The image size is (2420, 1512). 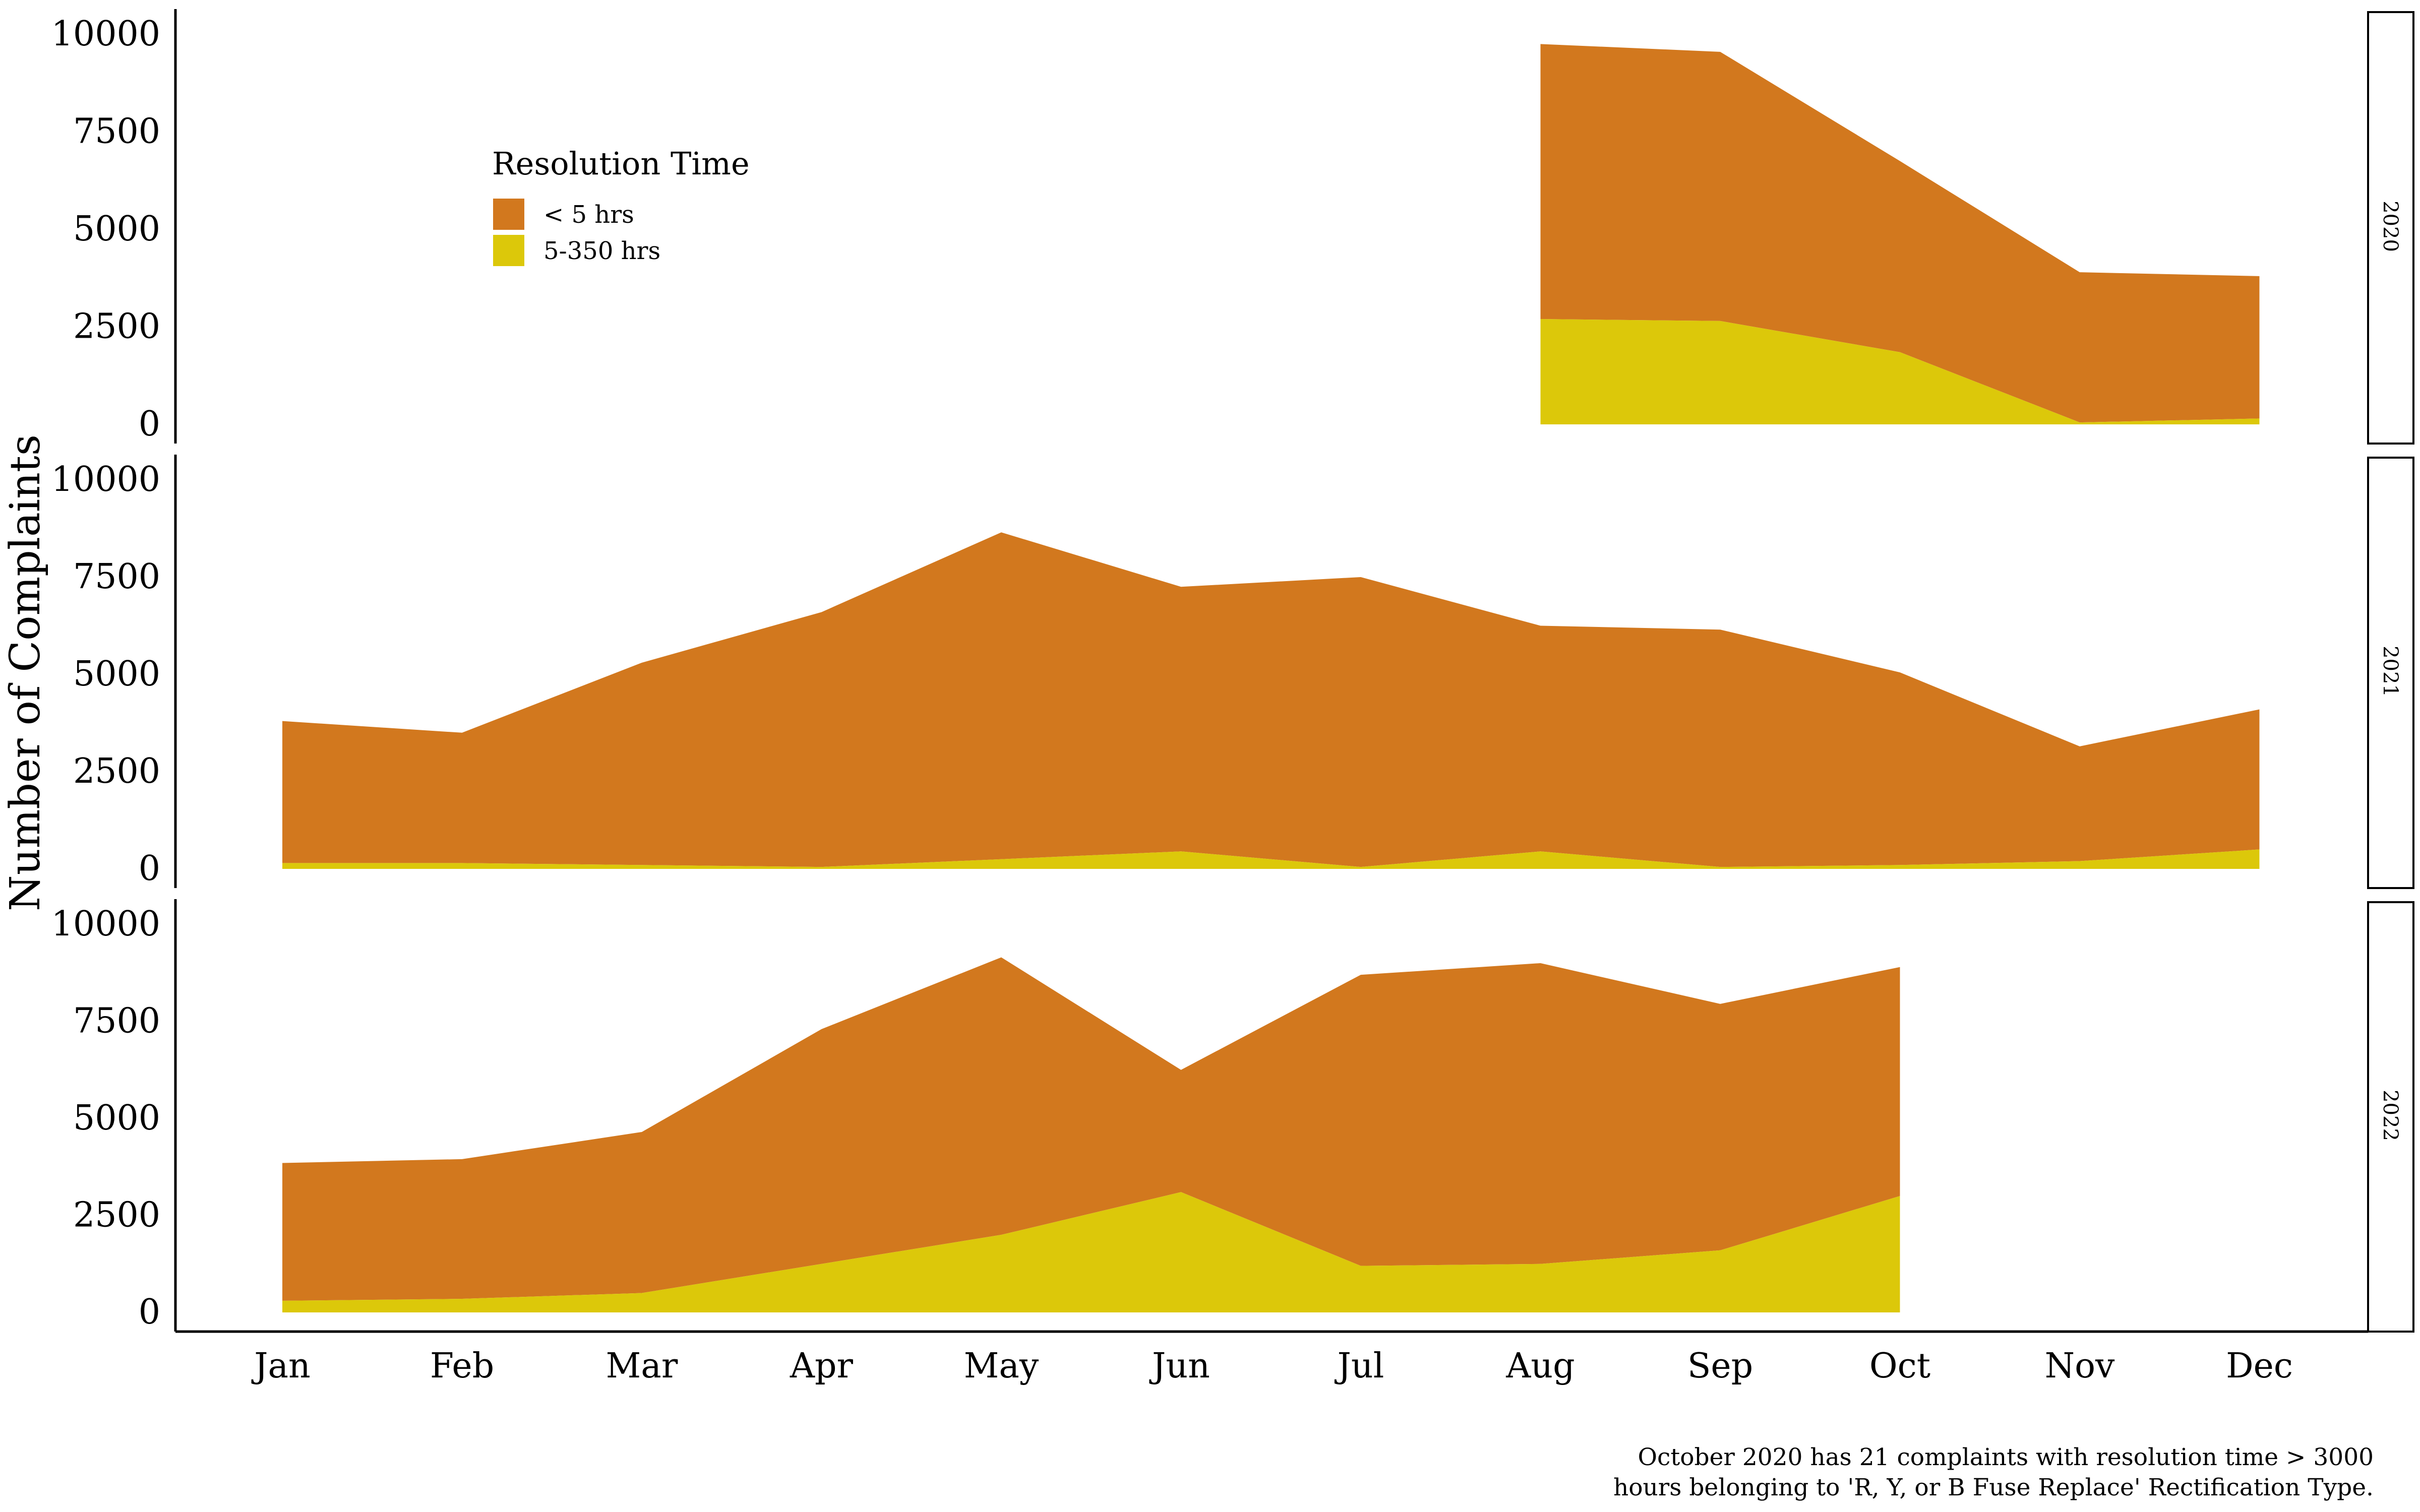 What do you see at coordinates (116, 771) in the screenshot?
I see `y-tick-label-2021-2500: 2500` at bounding box center [116, 771].